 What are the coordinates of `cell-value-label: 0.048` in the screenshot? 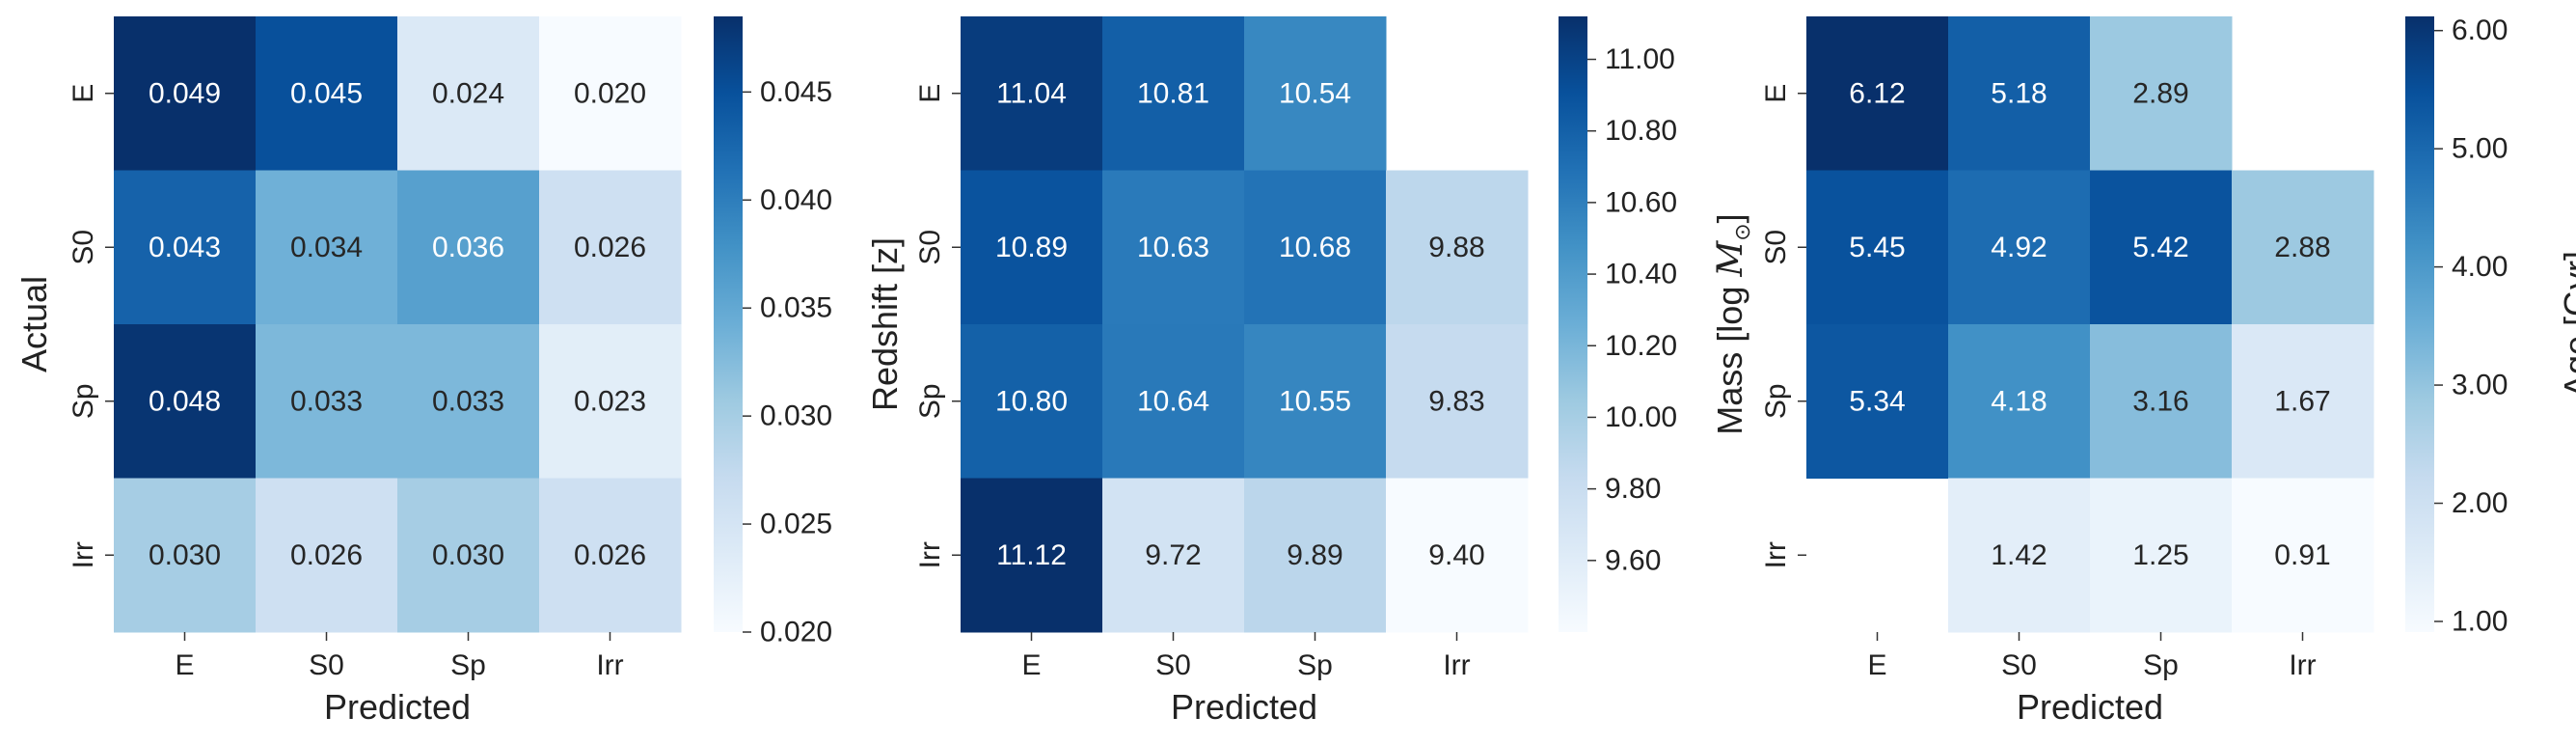 It's located at (185, 401).